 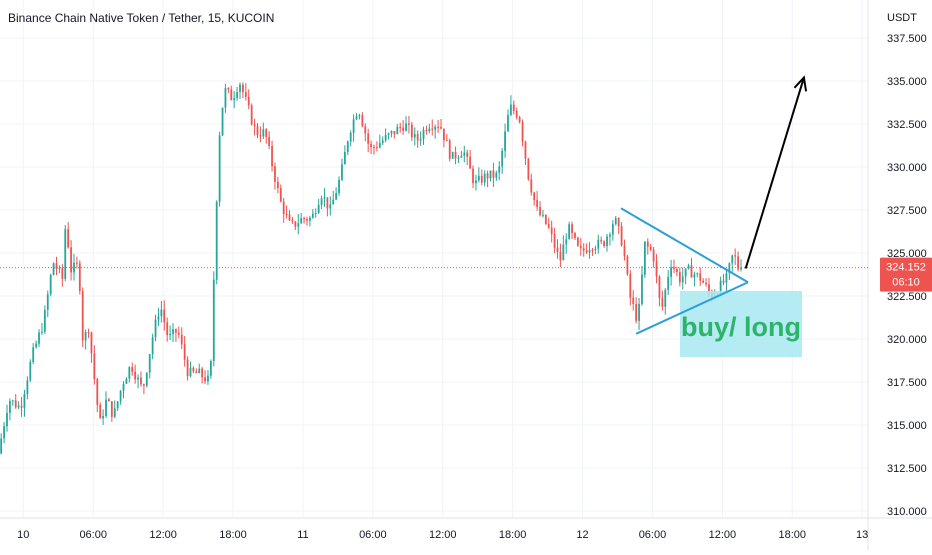 What do you see at coordinates (907, 469) in the screenshot?
I see `price-tick-label: 312.500` at bounding box center [907, 469].